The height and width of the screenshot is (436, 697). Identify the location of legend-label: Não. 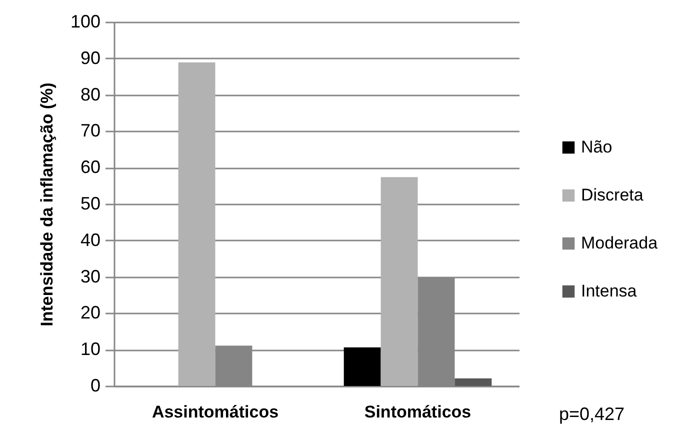
(596, 147).